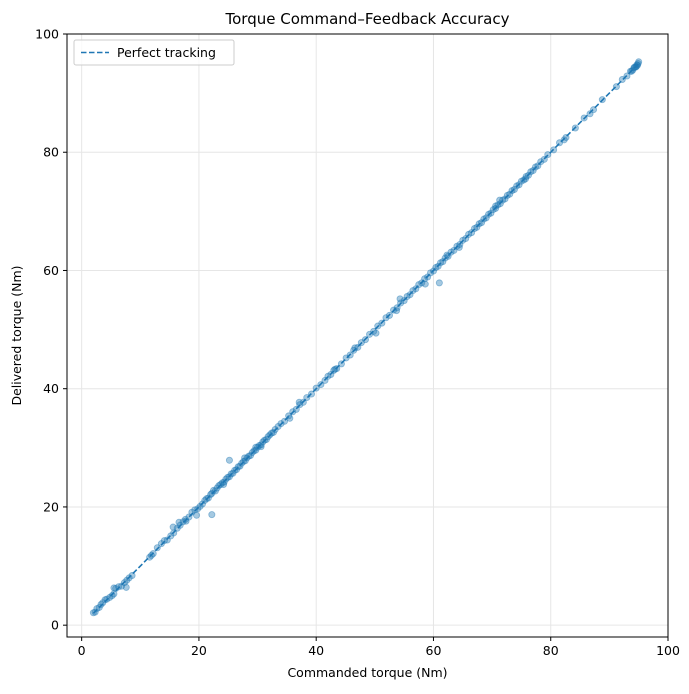  What do you see at coordinates (51, 152) in the screenshot?
I see `y-tick-label: 80` at bounding box center [51, 152].